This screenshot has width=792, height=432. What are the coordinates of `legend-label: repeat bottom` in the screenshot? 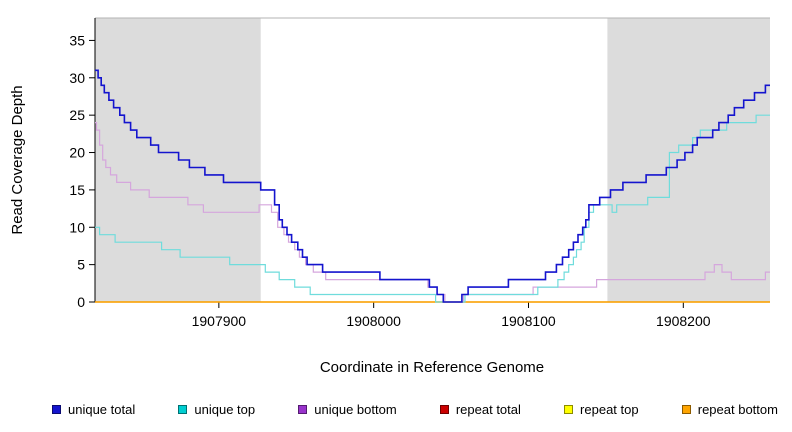 It's located at (737, 409).